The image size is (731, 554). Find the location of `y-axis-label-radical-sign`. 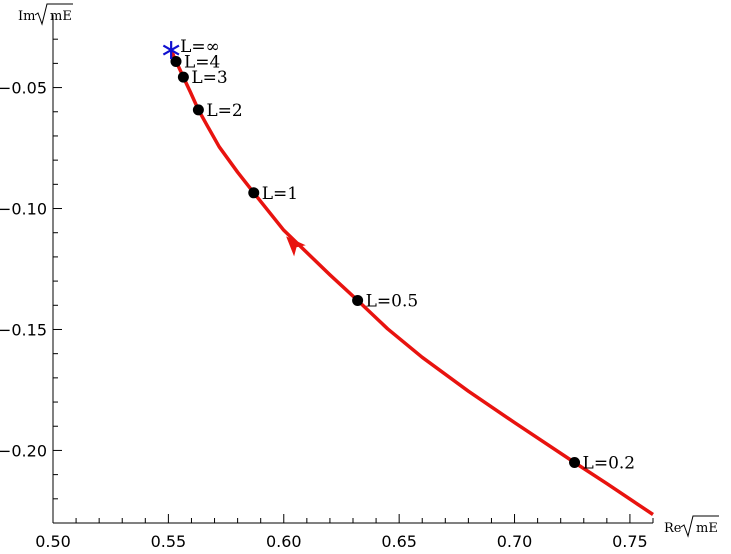

y-axis-label-radical-sign is located at coordinates (53, 14).